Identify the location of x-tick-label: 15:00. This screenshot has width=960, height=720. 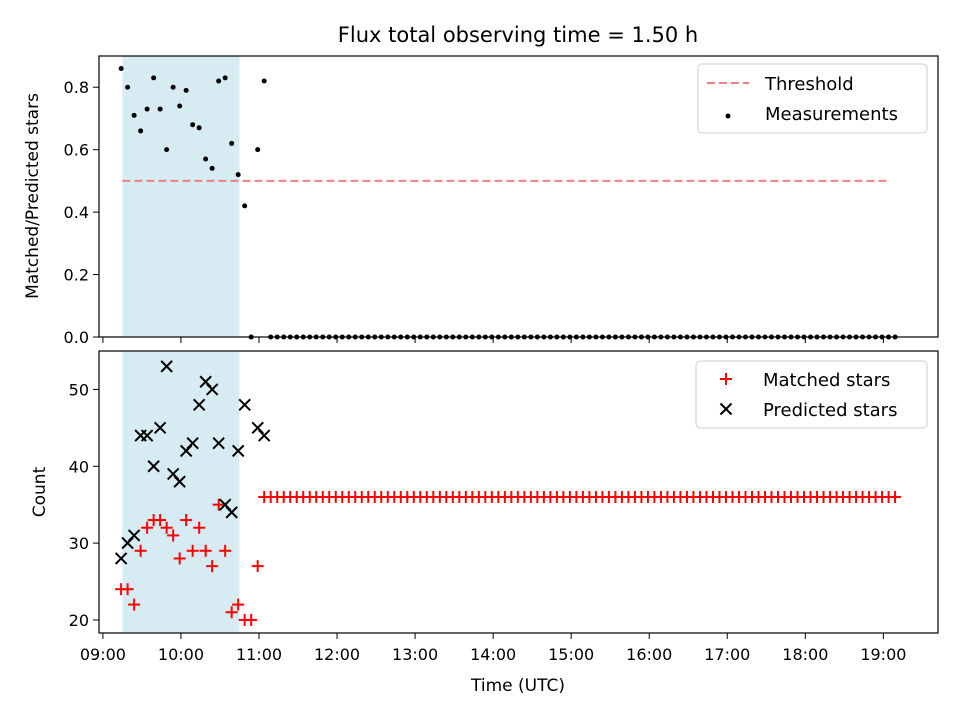
(571, 654).